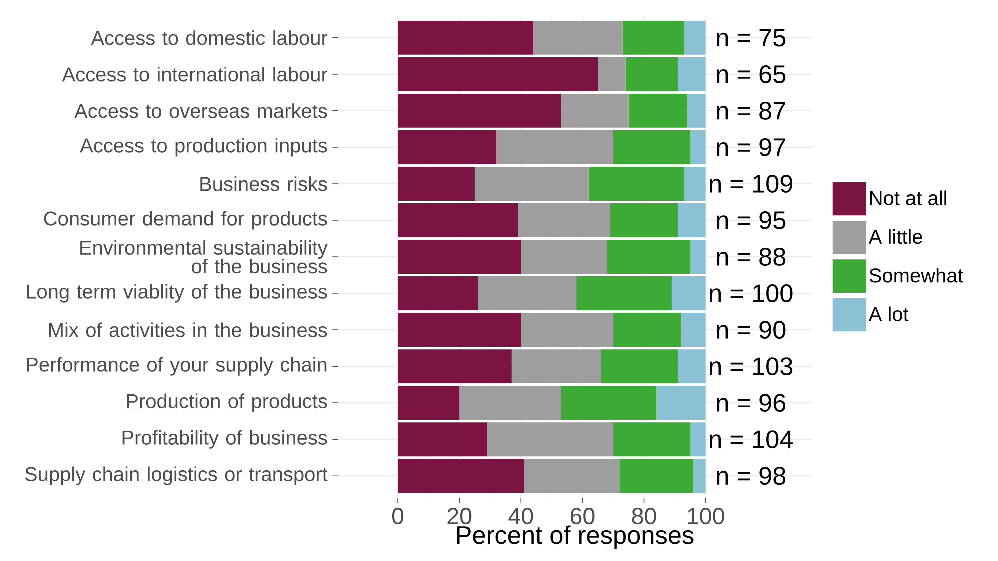 This screenshot has width=998, height=561. What do you see at coordinates (751, 184) in the screenshot?
I see `annotation: n = 109` at bounding box center [751, 184].